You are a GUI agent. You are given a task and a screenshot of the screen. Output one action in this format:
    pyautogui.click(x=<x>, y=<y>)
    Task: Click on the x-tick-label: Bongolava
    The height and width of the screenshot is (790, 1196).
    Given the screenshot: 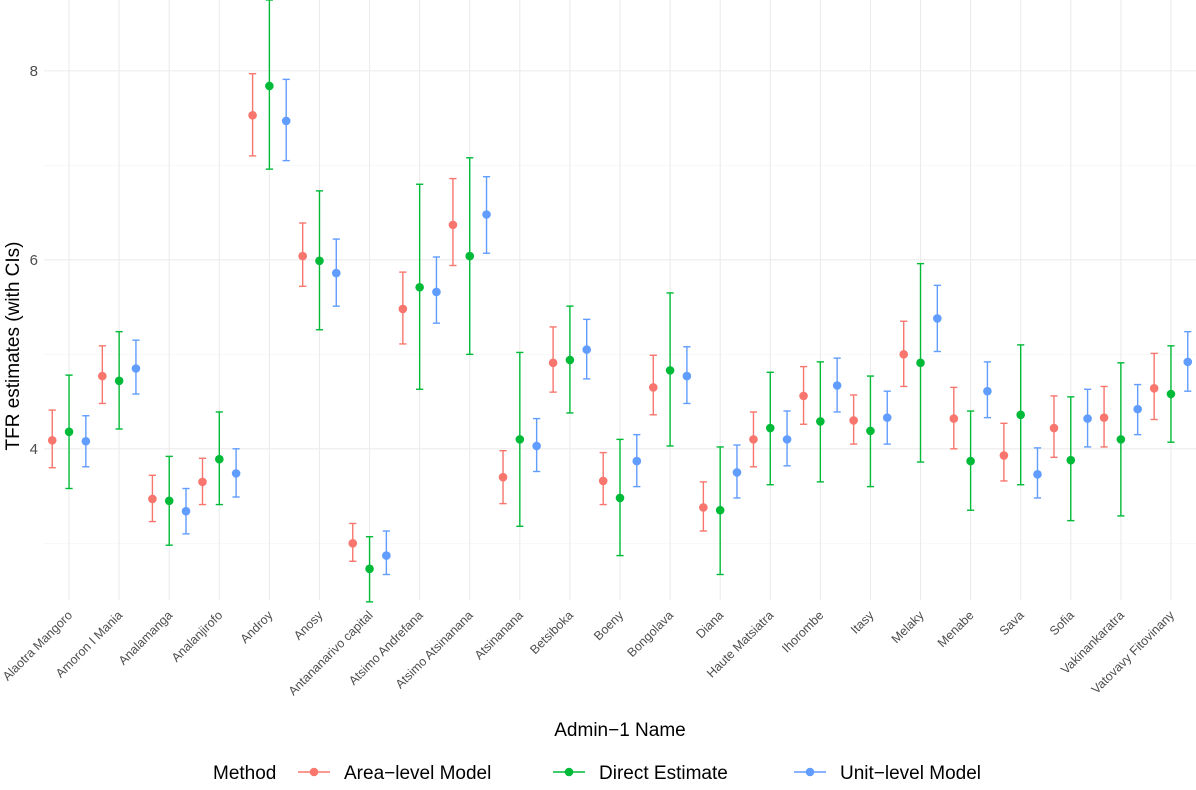 What is the action you would take?
    pyautogui.click(x=651, y=634)
    